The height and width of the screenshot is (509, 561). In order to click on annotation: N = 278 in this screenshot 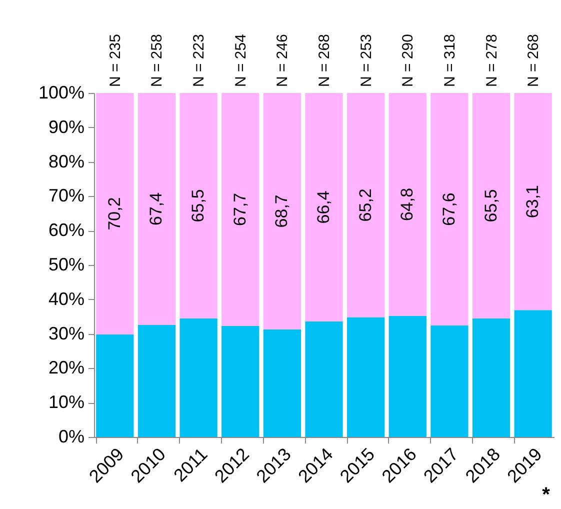, I will do `click(491, 60)`.